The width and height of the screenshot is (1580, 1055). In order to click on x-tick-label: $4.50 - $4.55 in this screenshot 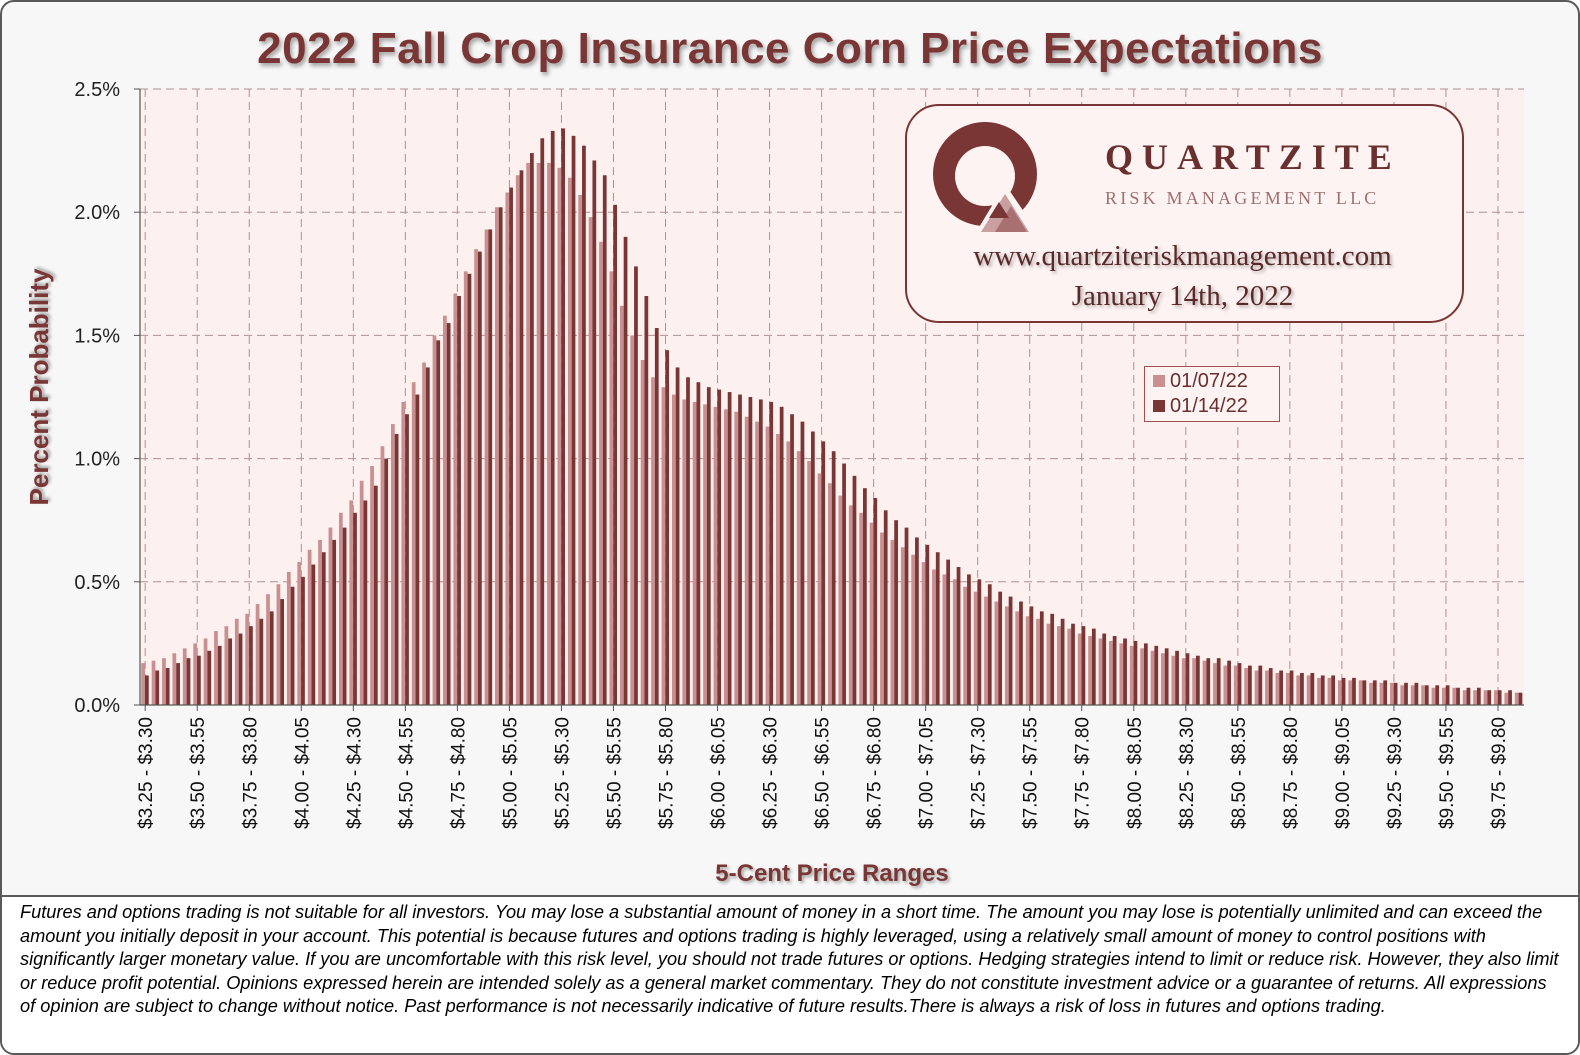, I will do `click(406, 773)`.